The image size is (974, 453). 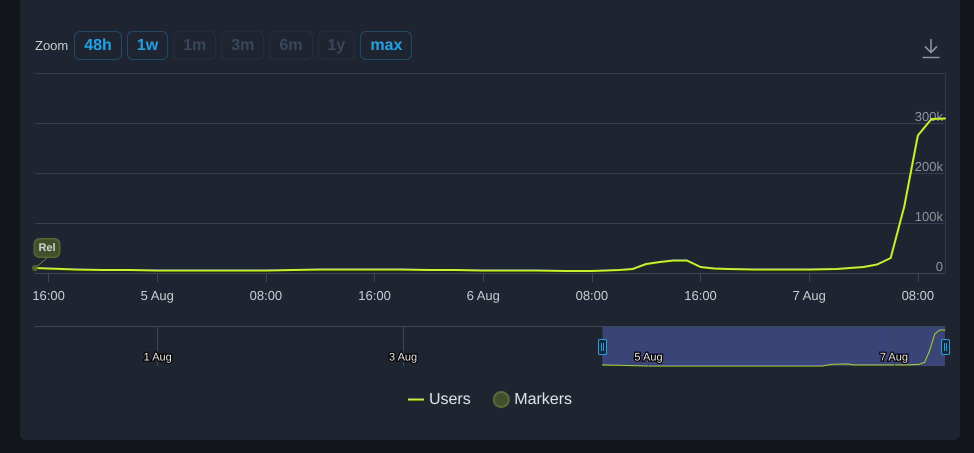 What do you see at coordinates (929, 216) in the screenshot?
I see `y-tick-label: 100k` at bounding box center [929, 216].